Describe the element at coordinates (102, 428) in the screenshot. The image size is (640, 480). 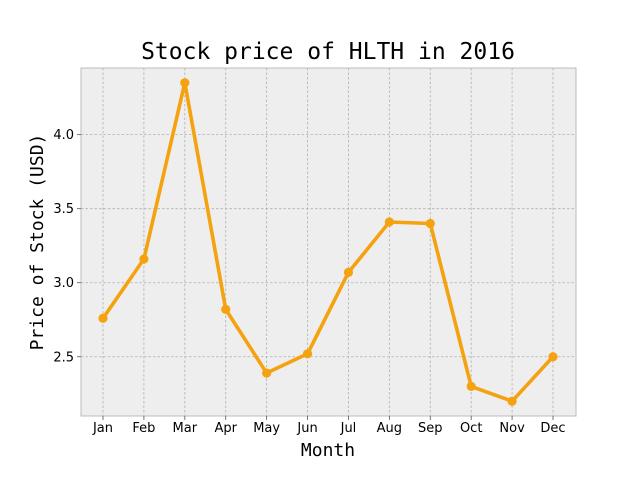
I see `x-tick-label: Jan` at that location.